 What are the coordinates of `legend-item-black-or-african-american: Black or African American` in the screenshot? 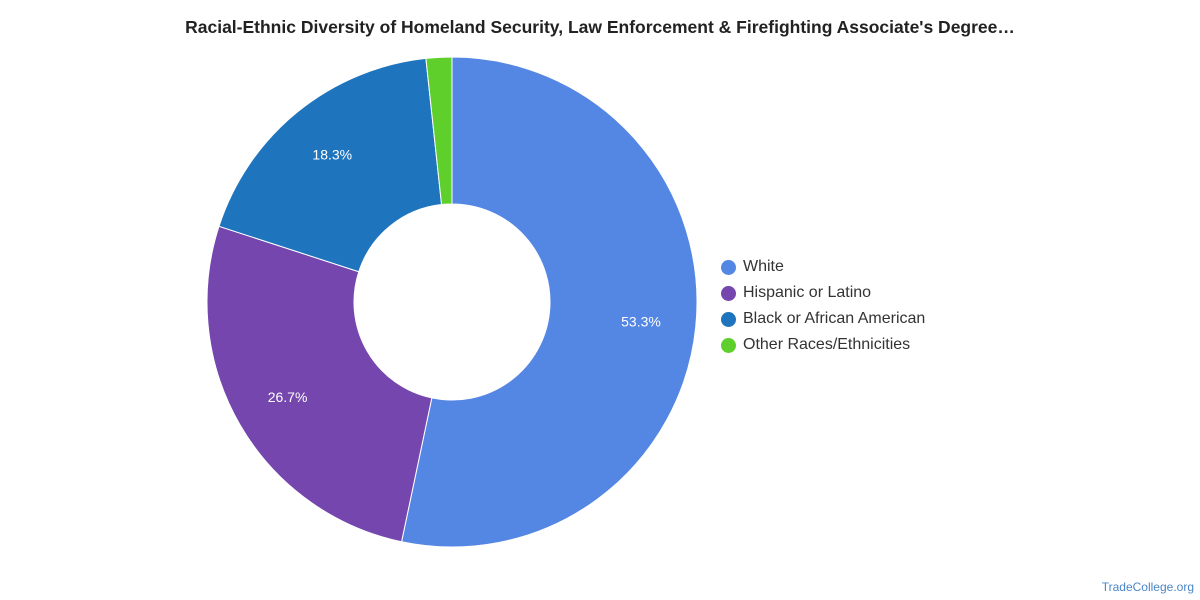 It's located at (823, 319).